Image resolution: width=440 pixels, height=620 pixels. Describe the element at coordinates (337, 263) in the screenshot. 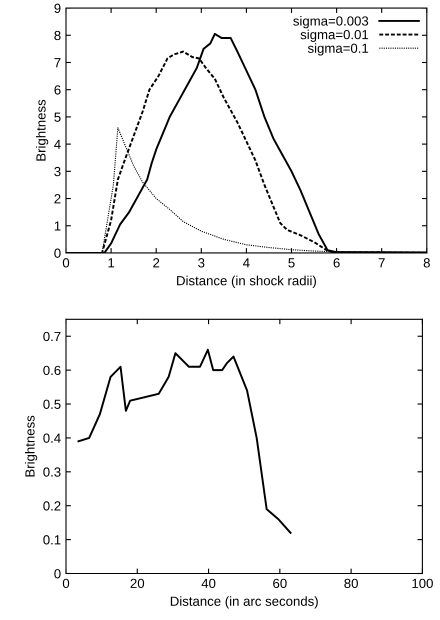

I see `x-tick-label: 6` at that location.